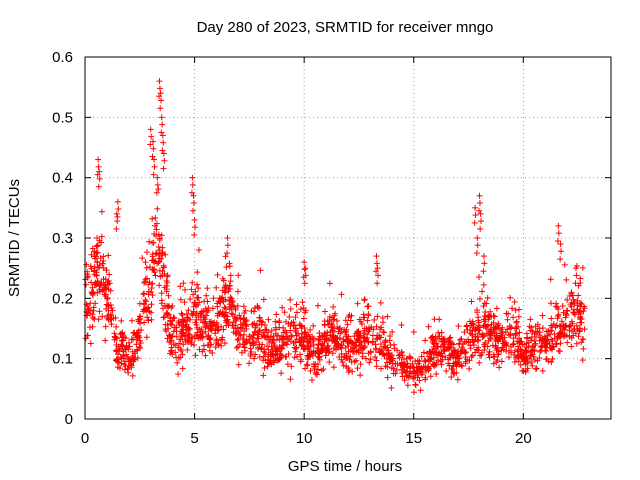 Image resolution: width=640 pixels, height=480 pixels. Describe the element at coordinates (62, 117) in the screenshot. I see `y-tick-label: 0.5` at that location.